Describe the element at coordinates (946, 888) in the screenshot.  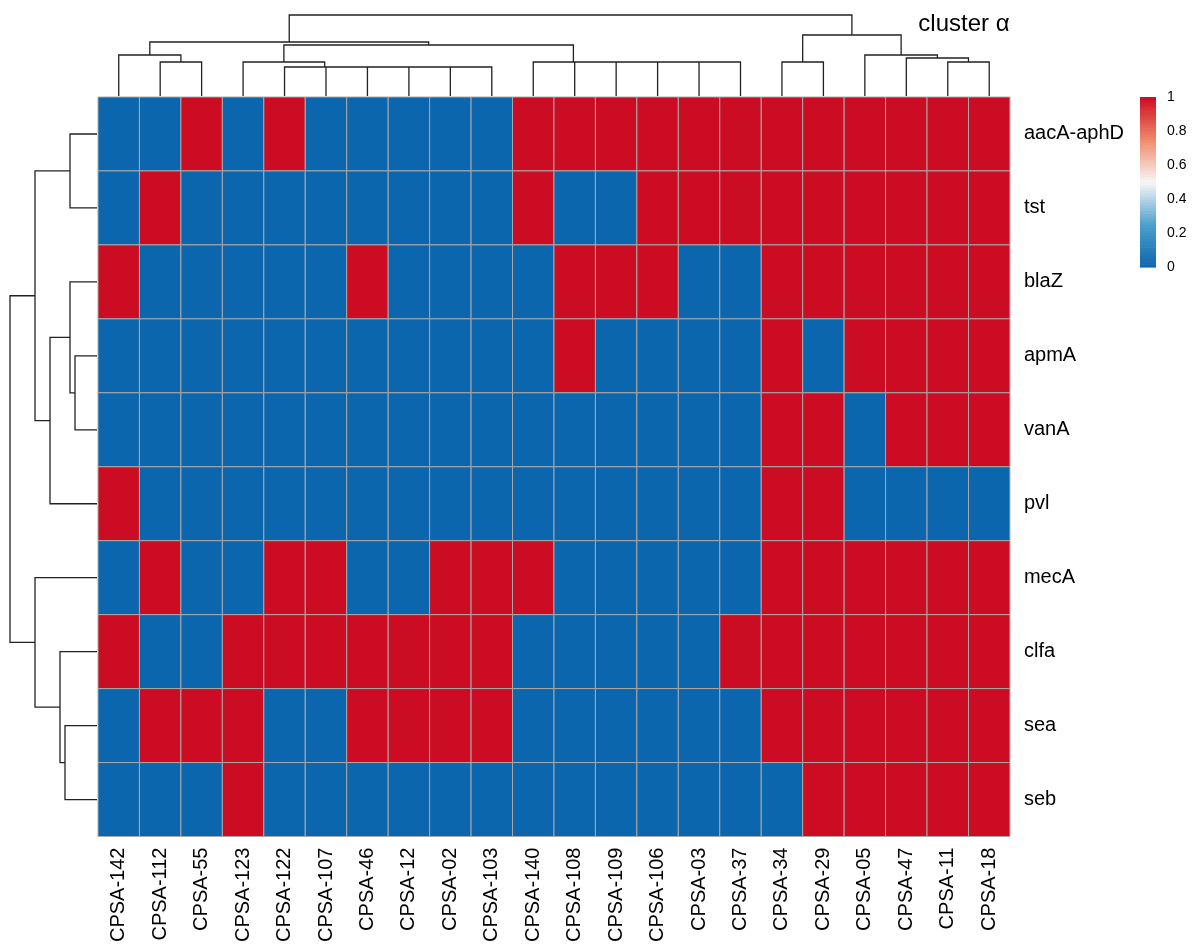
I see `x-tick-label: CPSA-11` at that location.